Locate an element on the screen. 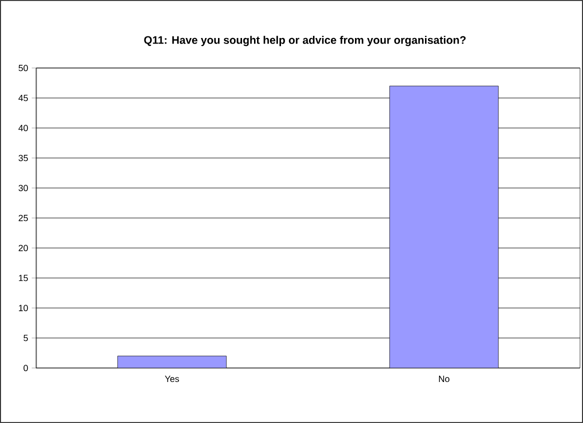 Image resolution: width=583 pixels, height=423 pixels. y-tick-label: 45 is located at coordinates (23, 98).